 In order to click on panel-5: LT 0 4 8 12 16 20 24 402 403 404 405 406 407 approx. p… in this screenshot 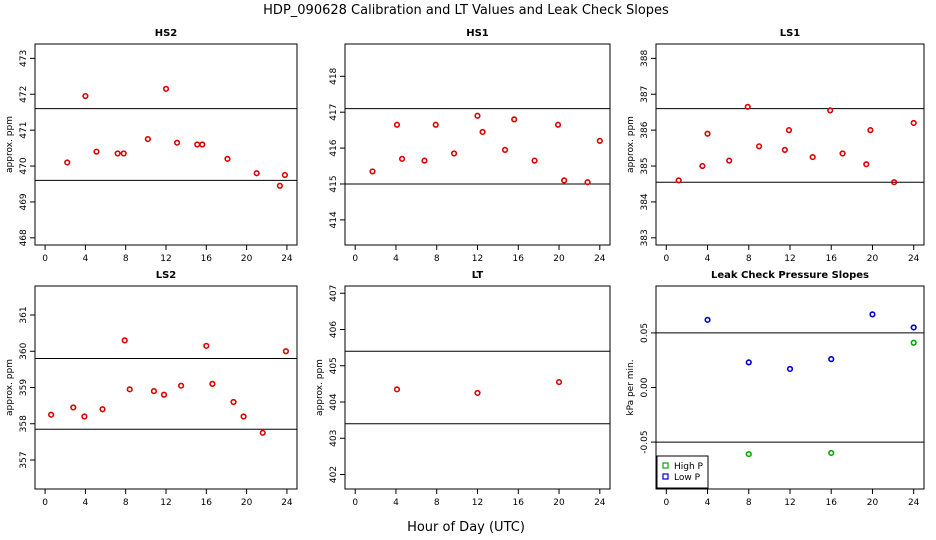, I will do `click(463, 389)`.